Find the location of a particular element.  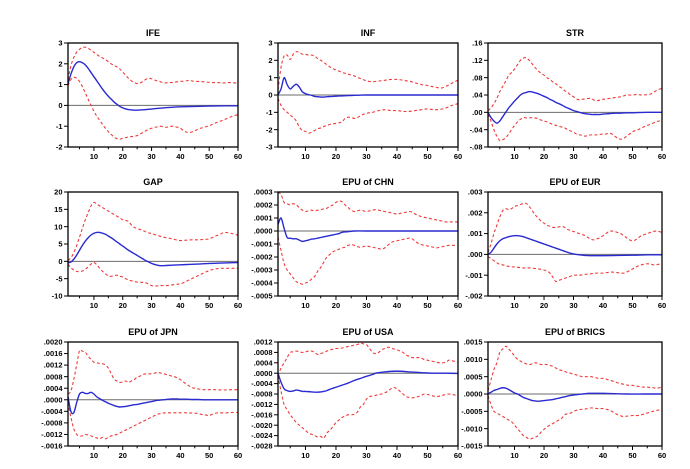

panel-title-inf: INF is located at coordinates (368, 33).